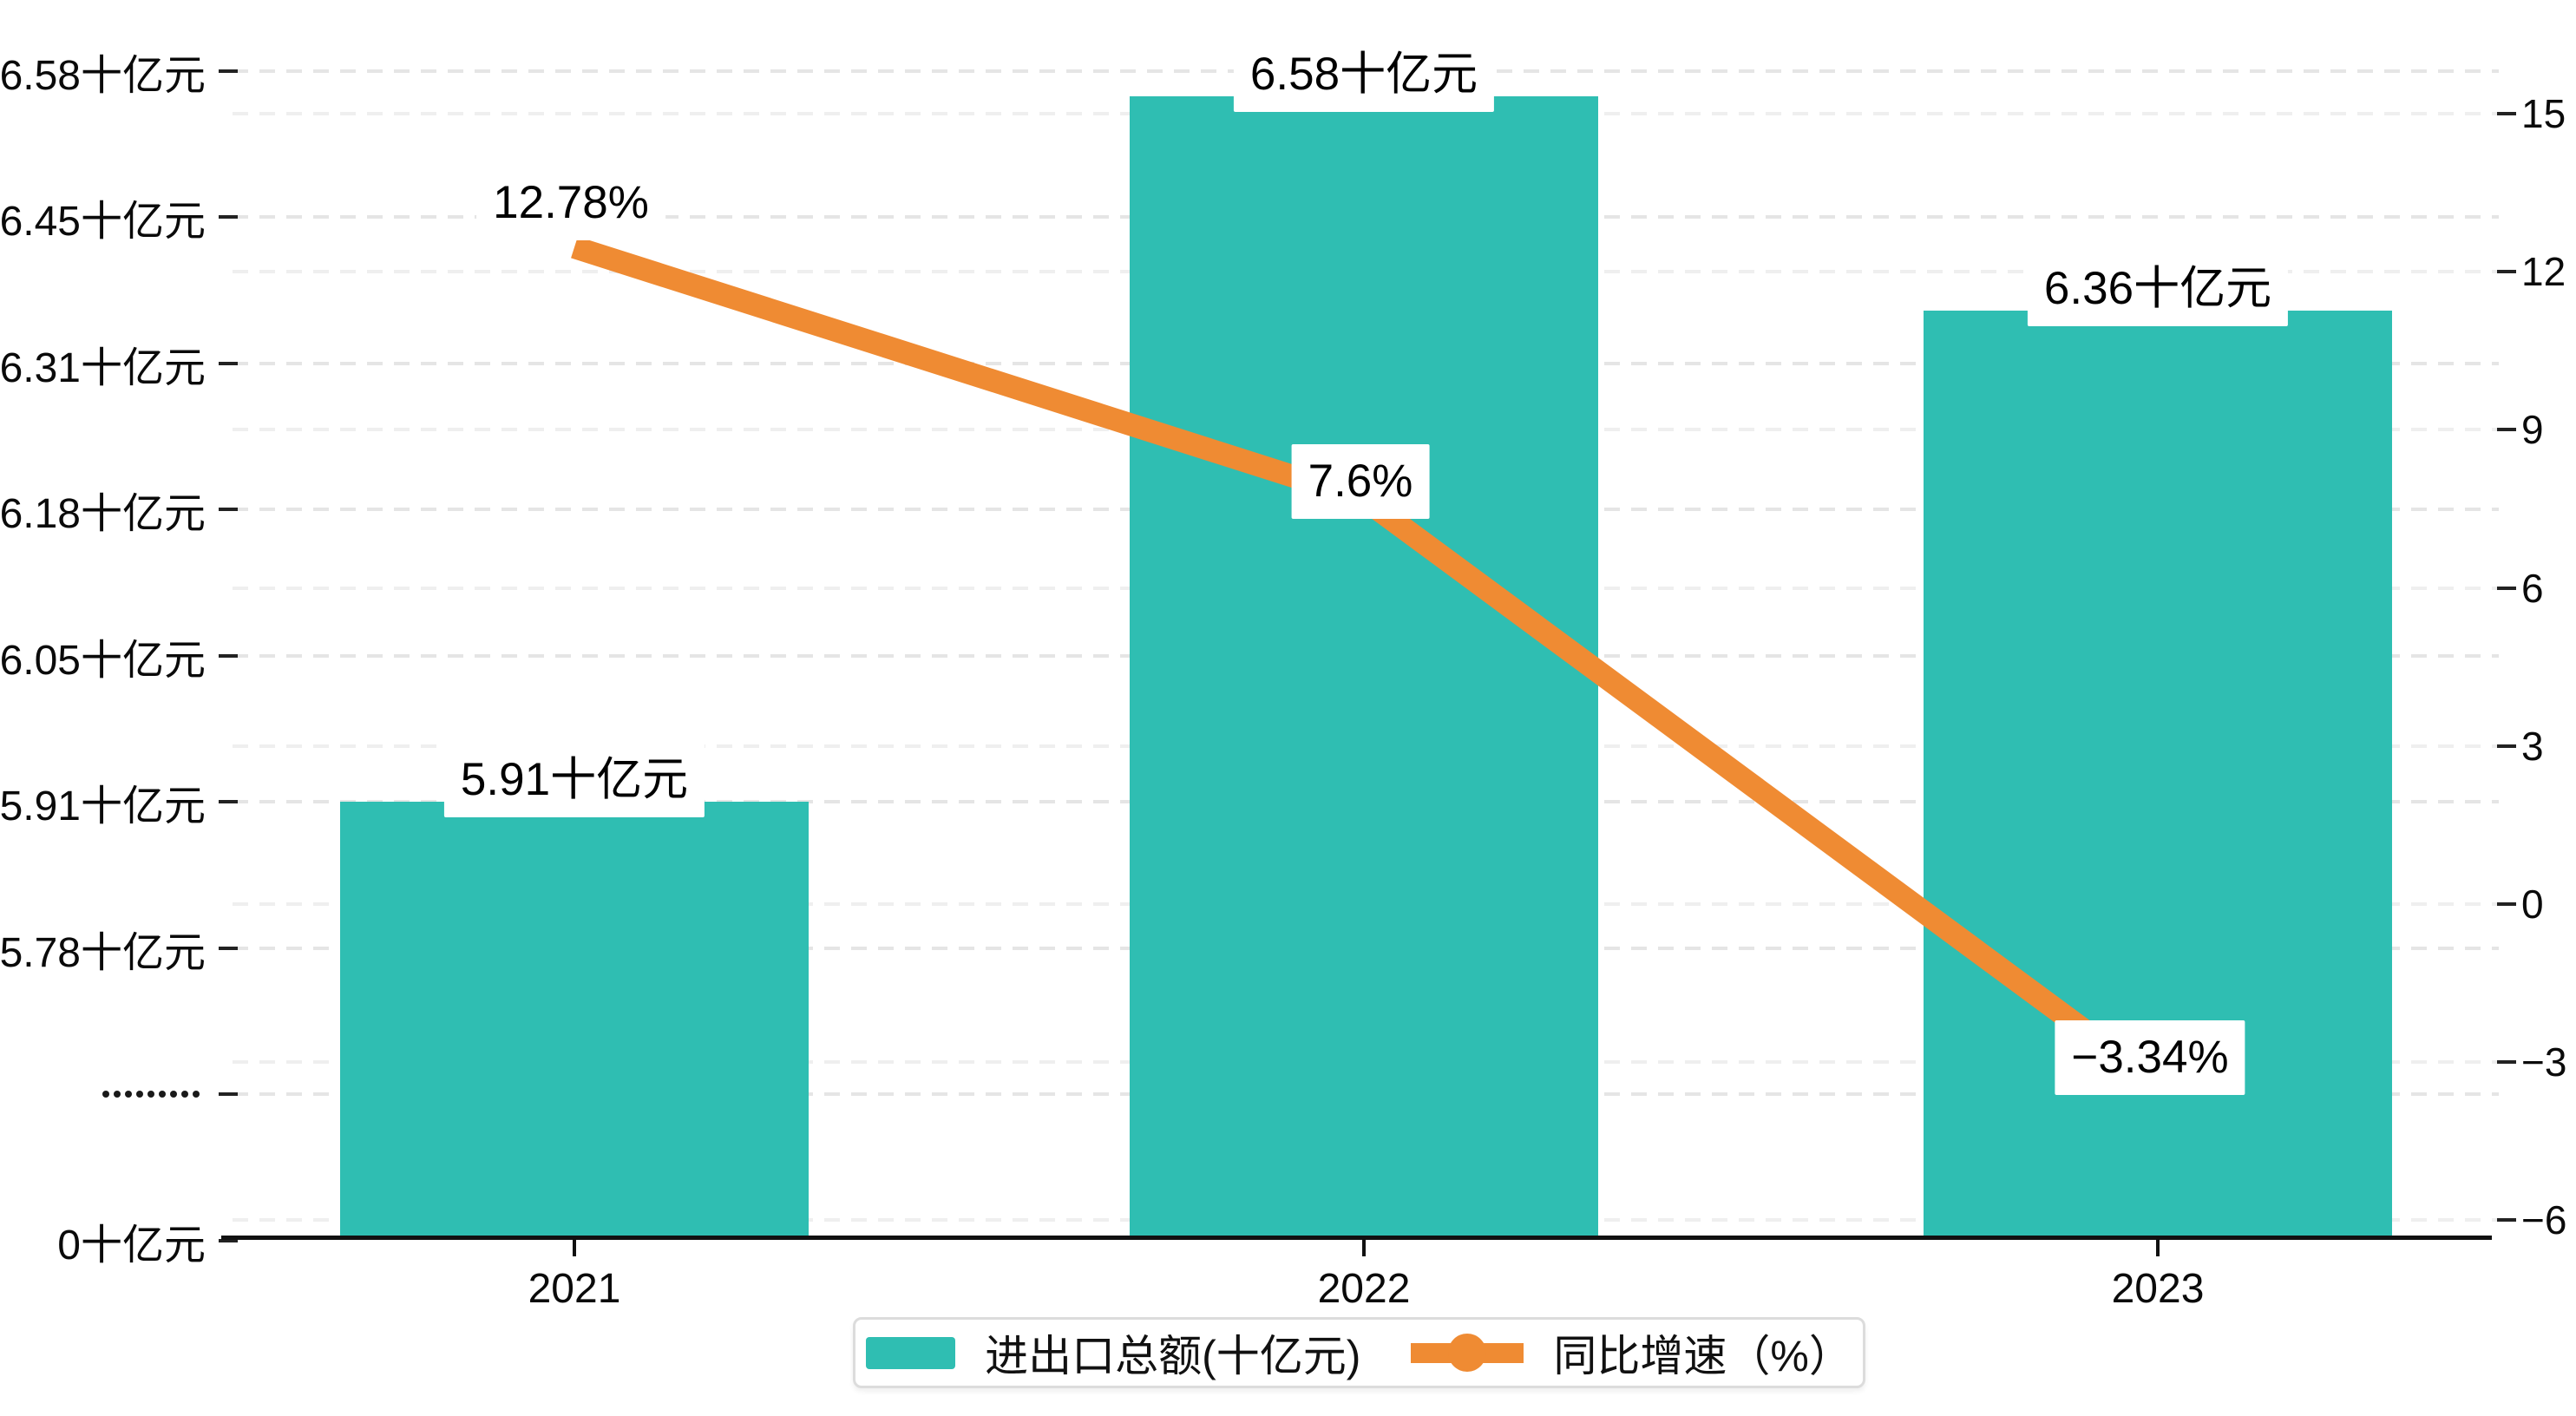  I want to click on x-tick-2023, so click(2158, 1246).